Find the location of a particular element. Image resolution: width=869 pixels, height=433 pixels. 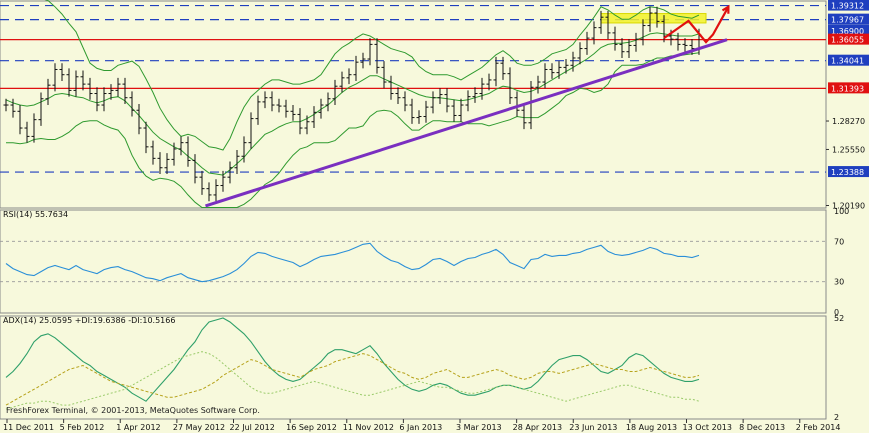

date-tick-label: 5 Feb 2012 is located at coordinates (82, 427).